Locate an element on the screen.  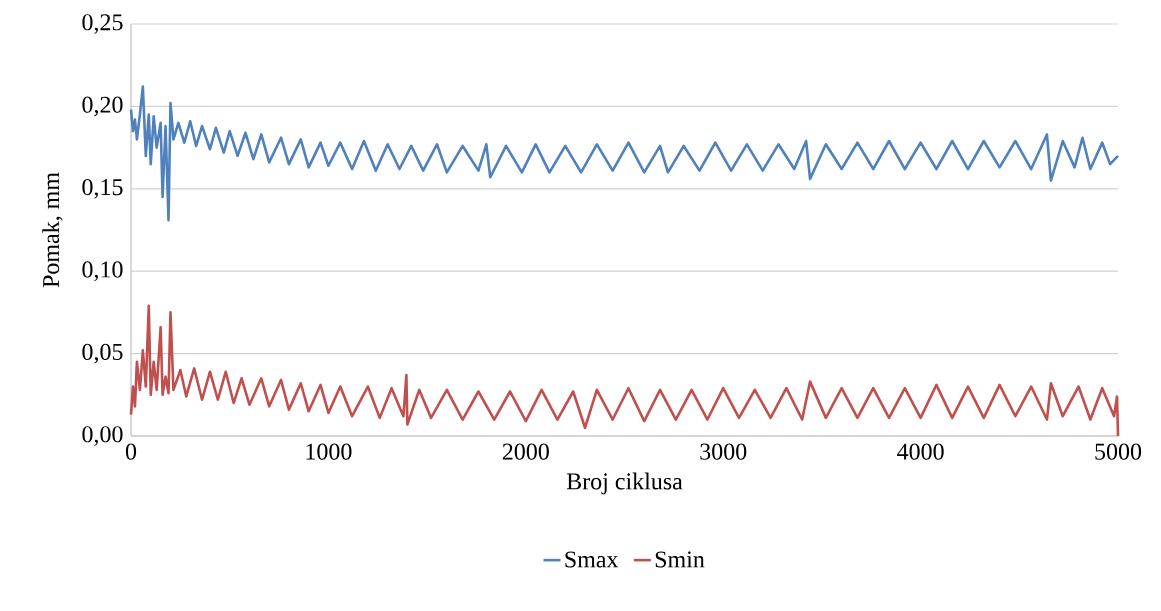
y-tick-label: 0,15 is located at coordinates (102, 188).